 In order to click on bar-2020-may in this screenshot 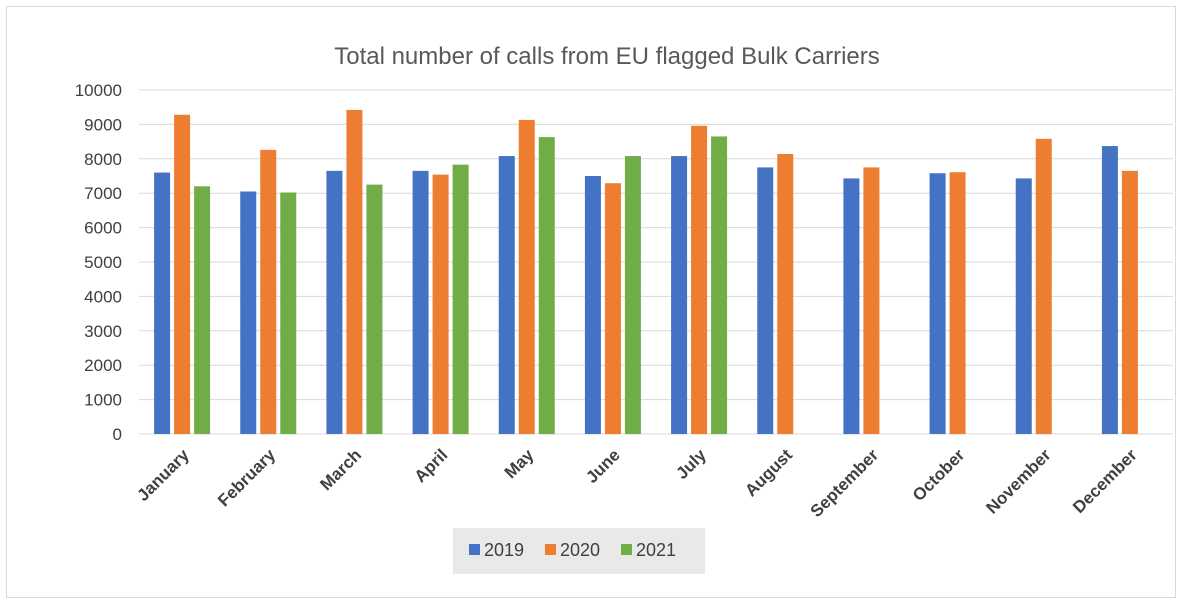, I will do `click(526, 276)`.